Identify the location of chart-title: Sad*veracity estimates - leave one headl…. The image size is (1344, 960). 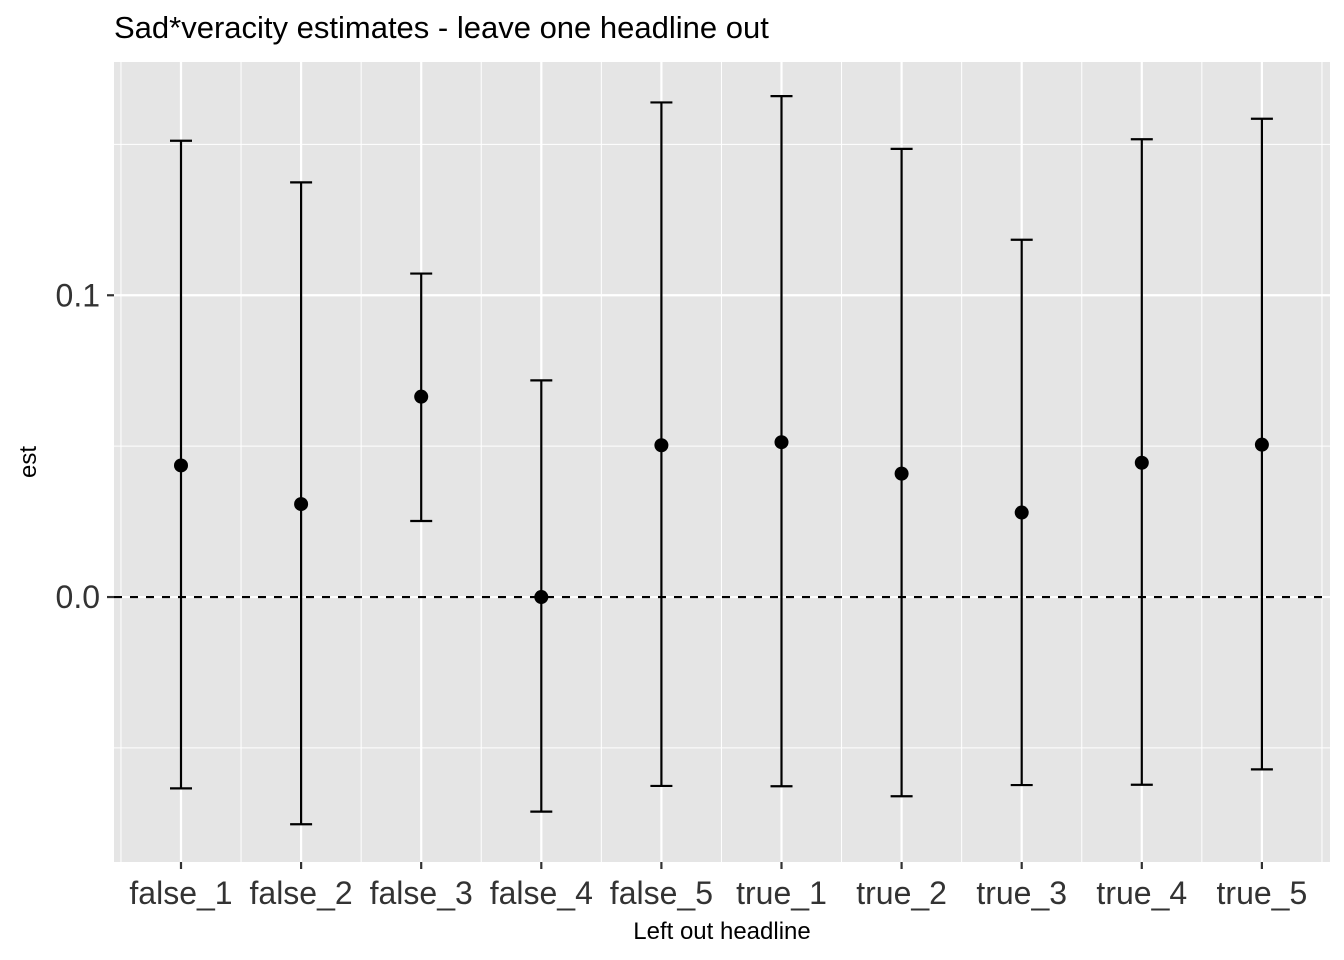
(441, 27).